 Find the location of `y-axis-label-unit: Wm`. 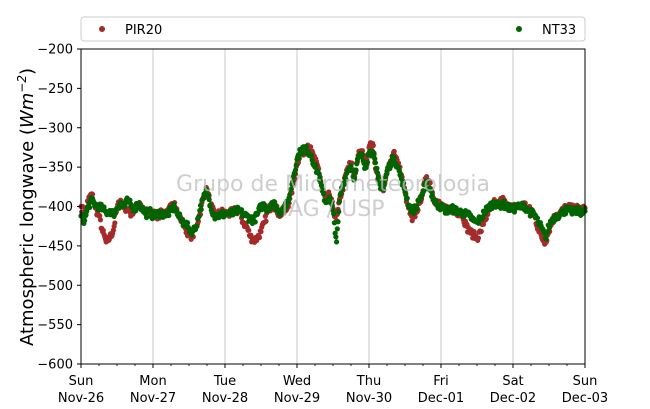

y-axis-label-unit: Wm is located at coordinates (27, 110).